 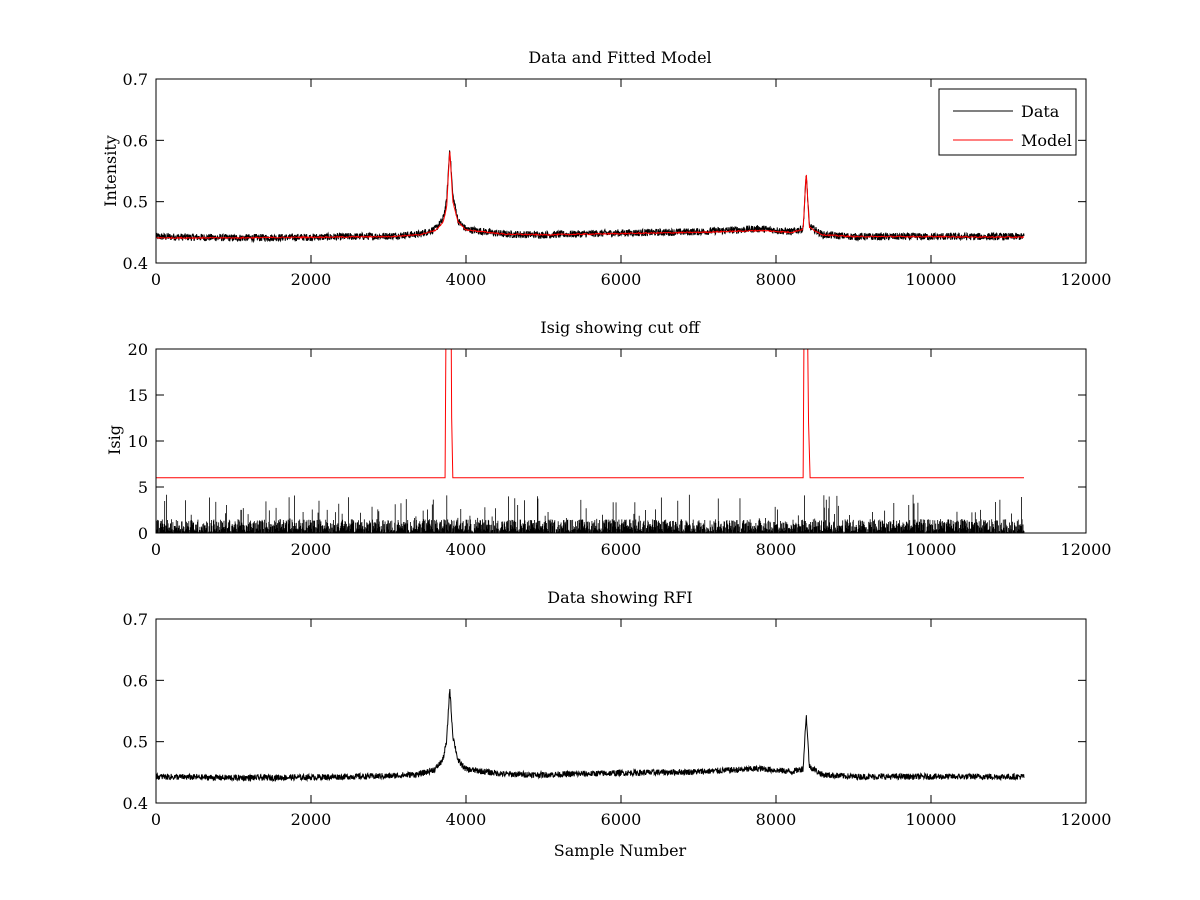 What do you see at coordinates (620, 850) in the screenshot?
I see `x-axis-title: Sample Number` at bounding box center [620, 850].